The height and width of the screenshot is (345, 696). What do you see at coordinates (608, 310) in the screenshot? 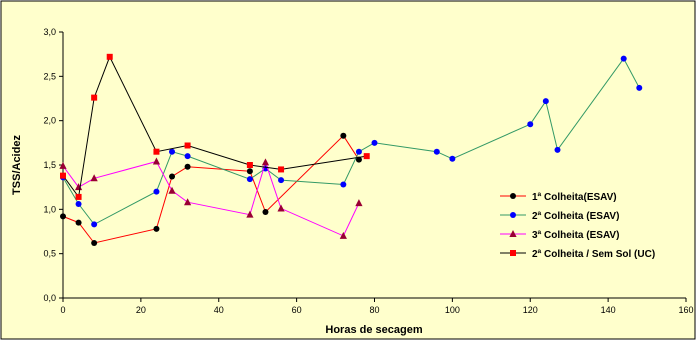
I see `x-tick-label: 140` at bounding box center [608, 310].